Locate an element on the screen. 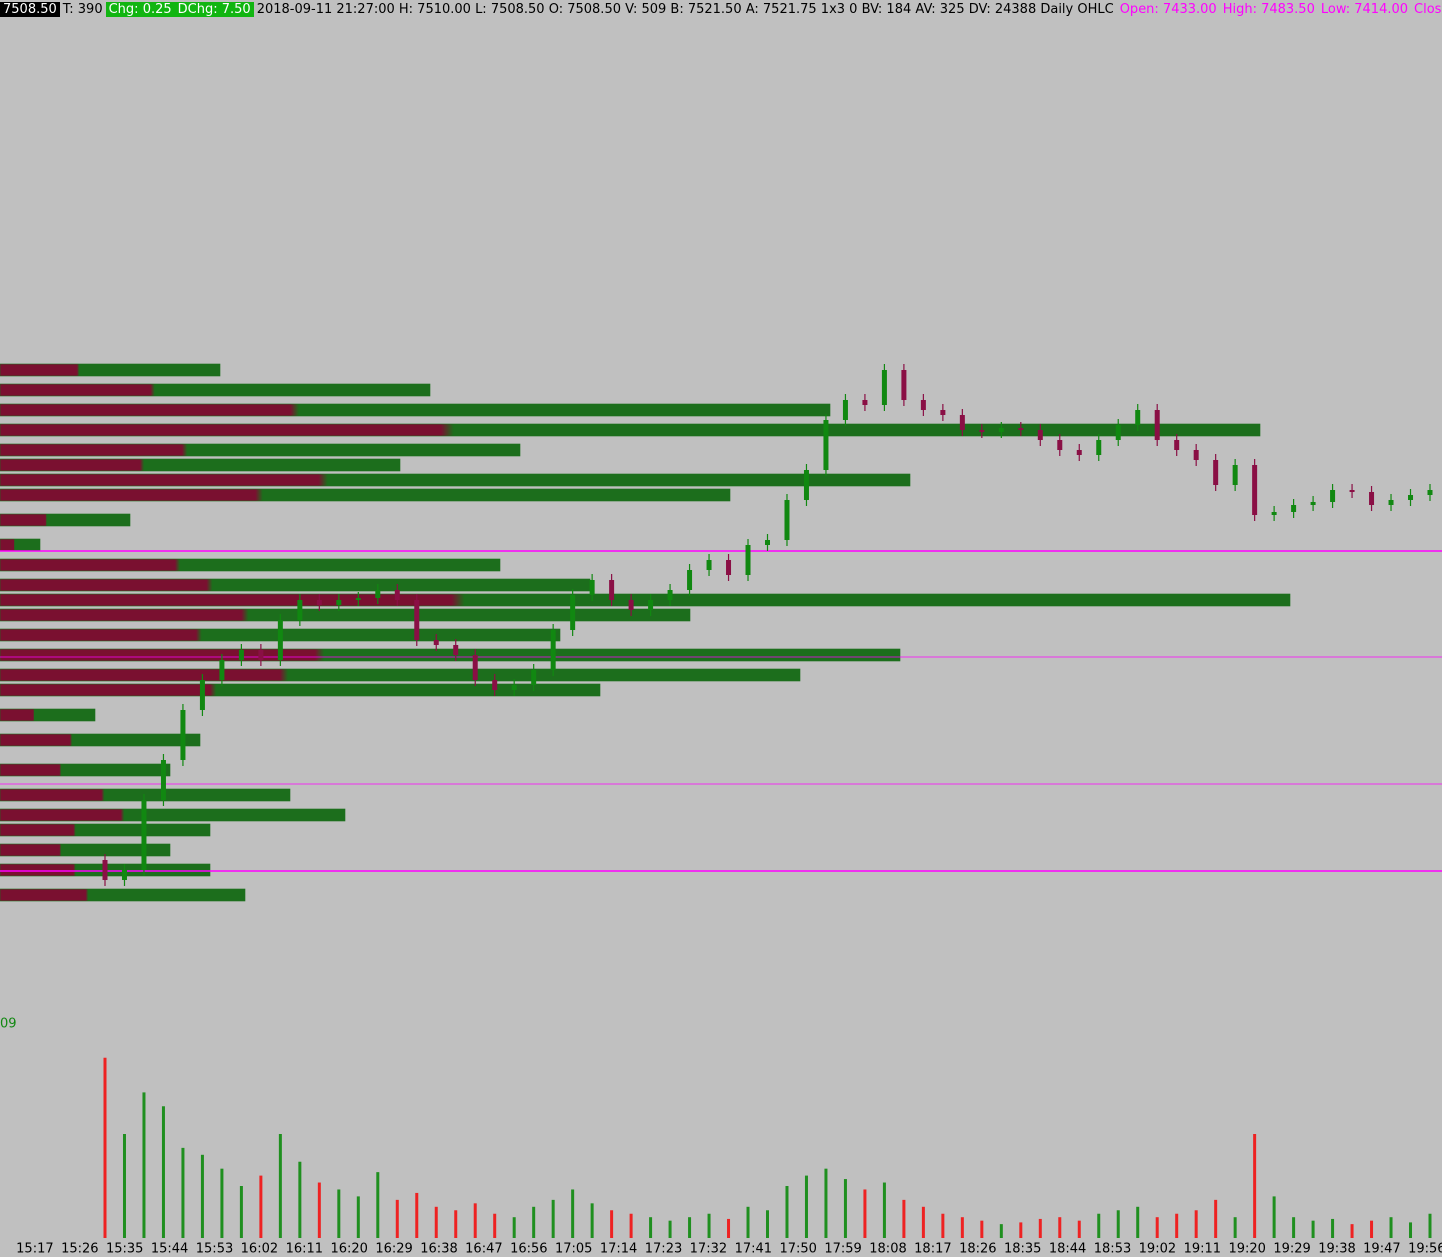 Image resolution: width=1442 pixels, height=1257 pixels. header-item: DChg: 7.50 is located at coordinates (214, 9).